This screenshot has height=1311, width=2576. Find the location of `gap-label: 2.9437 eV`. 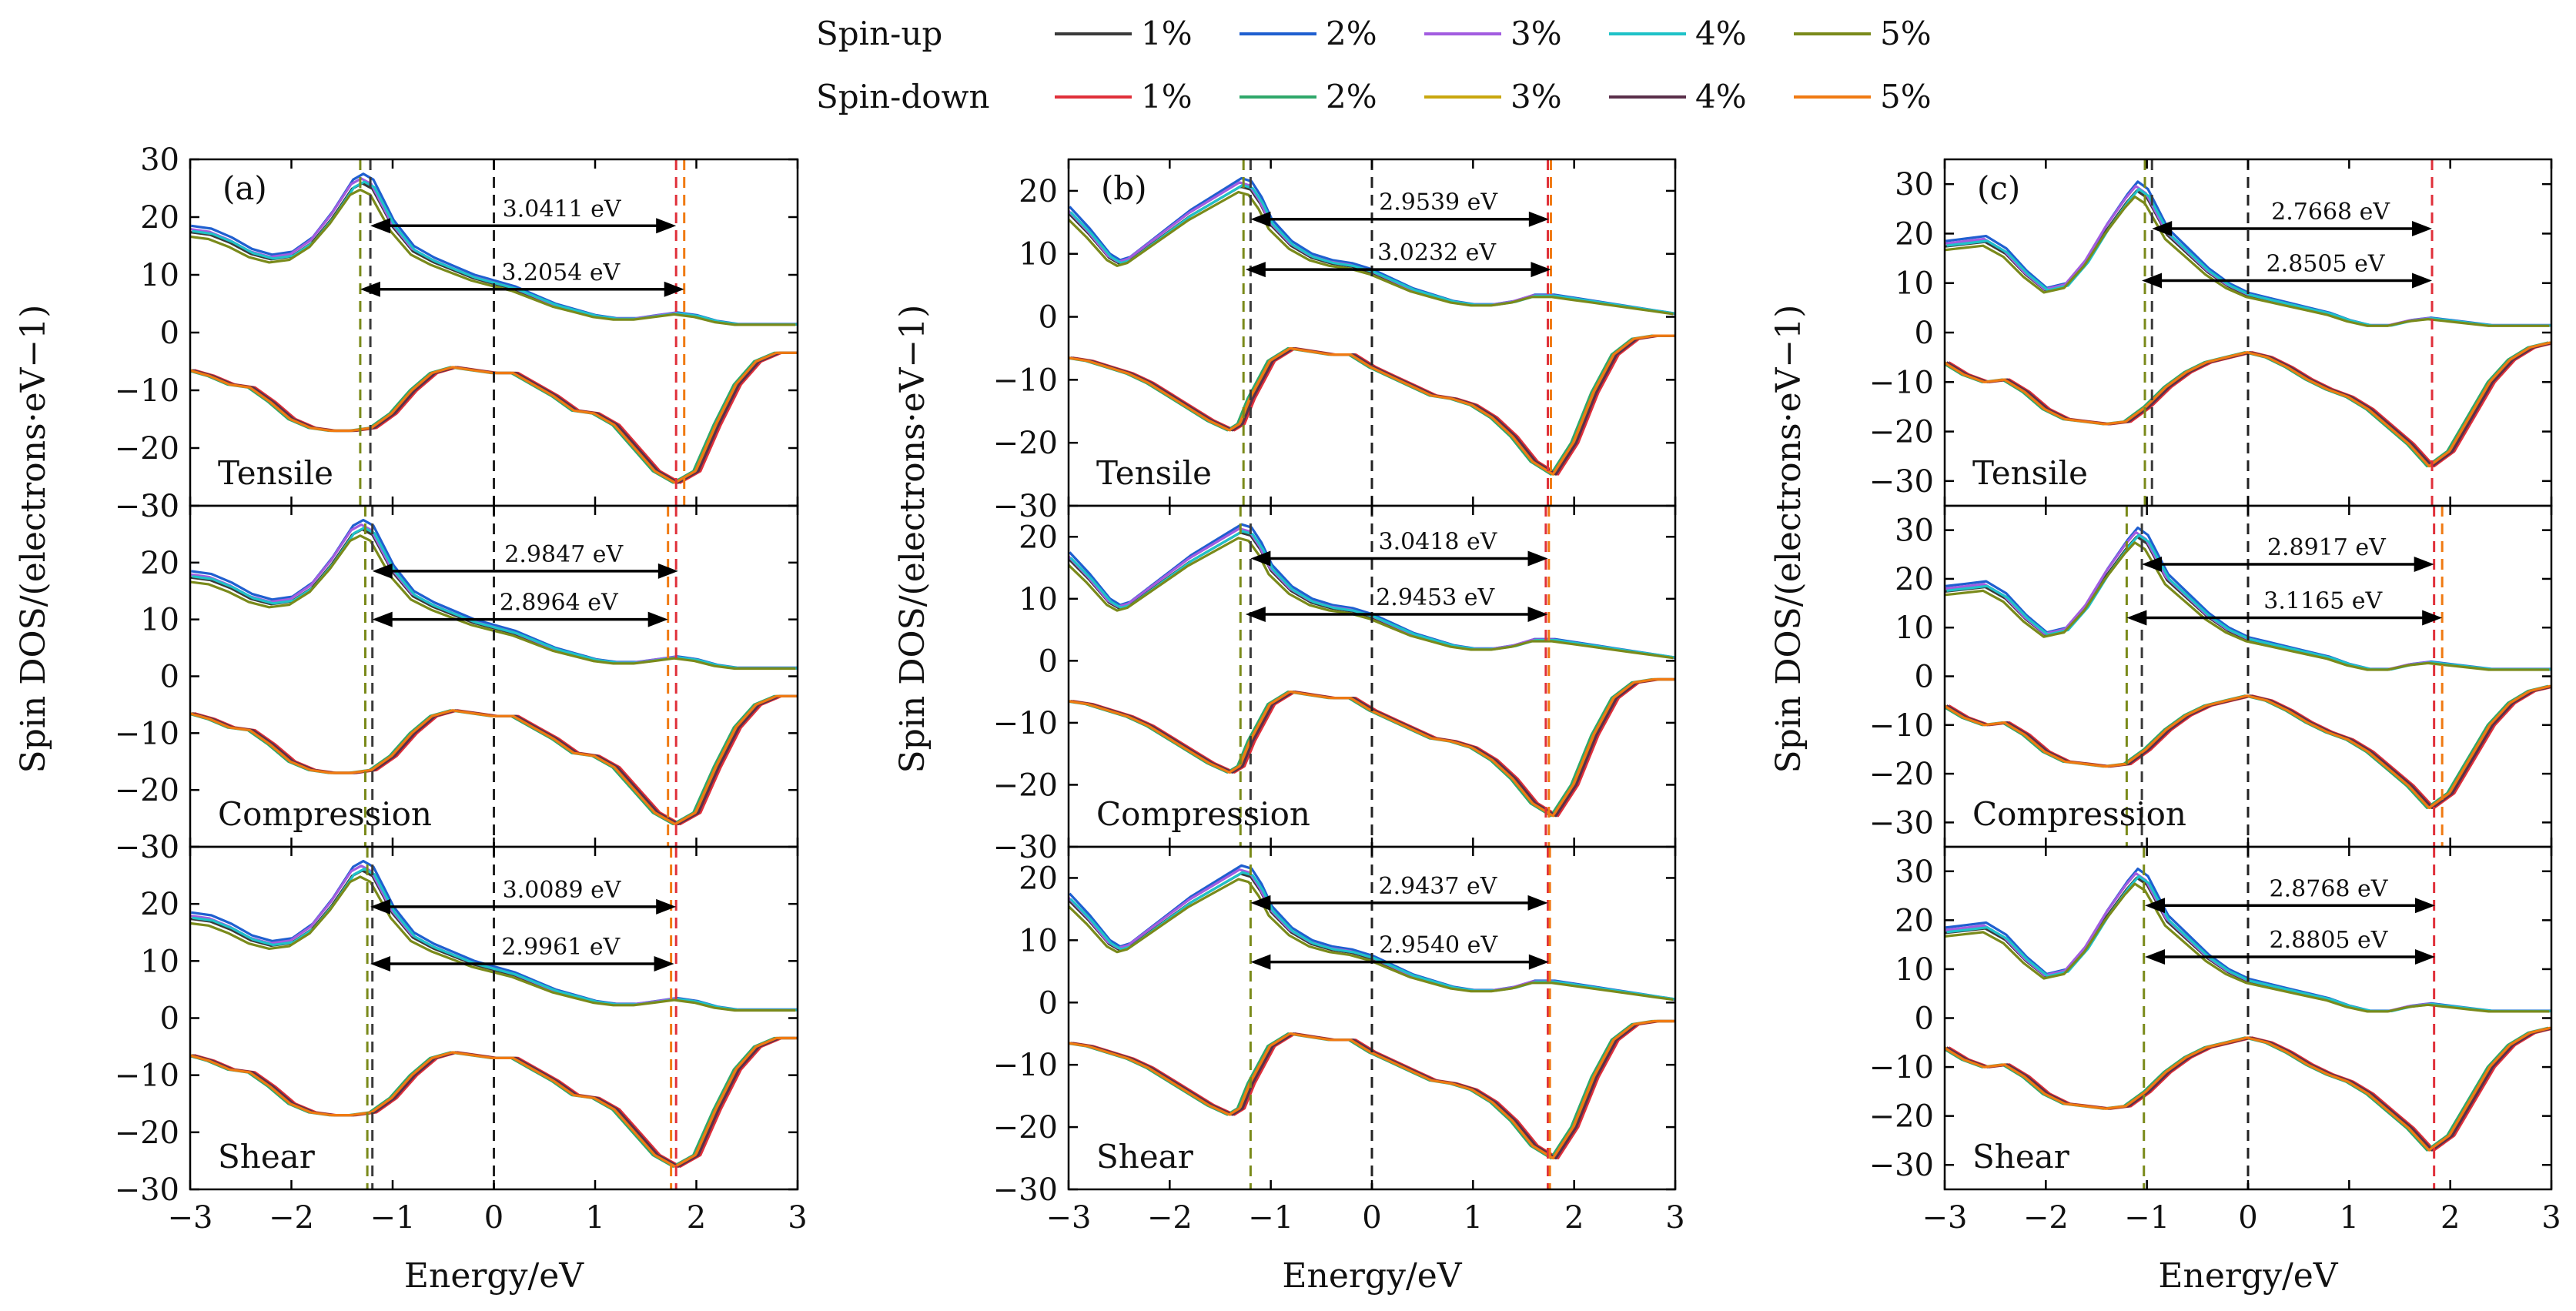

gap-label: 2.9437 eV is located at coordinates (1438, 886).